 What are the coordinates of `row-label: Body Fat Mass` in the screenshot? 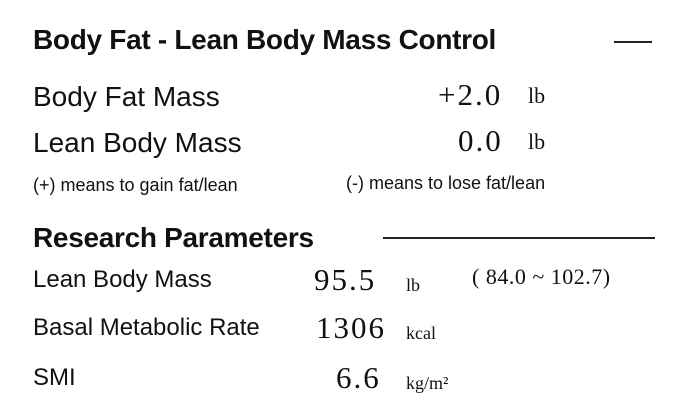 It's located at (126, 96).